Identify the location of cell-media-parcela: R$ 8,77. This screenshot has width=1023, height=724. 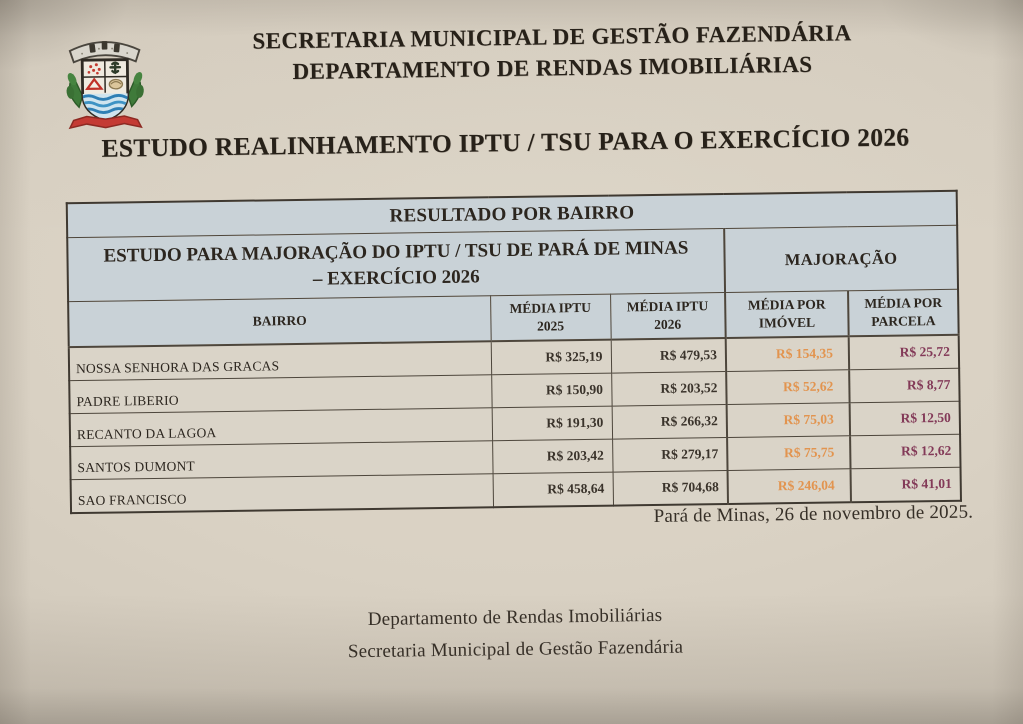
(904, 385).